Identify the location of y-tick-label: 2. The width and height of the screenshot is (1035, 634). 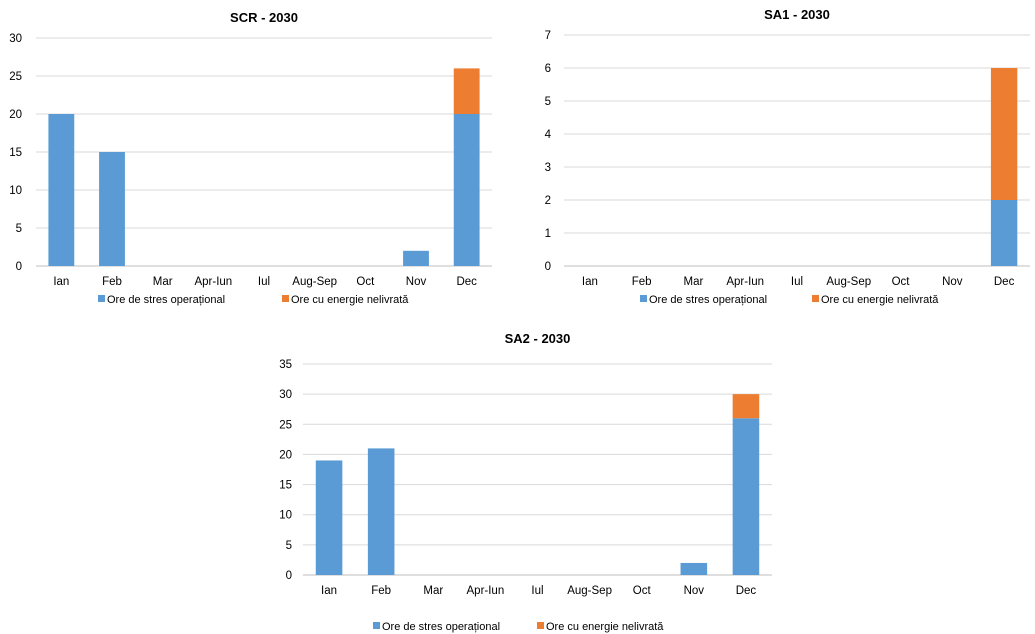
(548, 201).